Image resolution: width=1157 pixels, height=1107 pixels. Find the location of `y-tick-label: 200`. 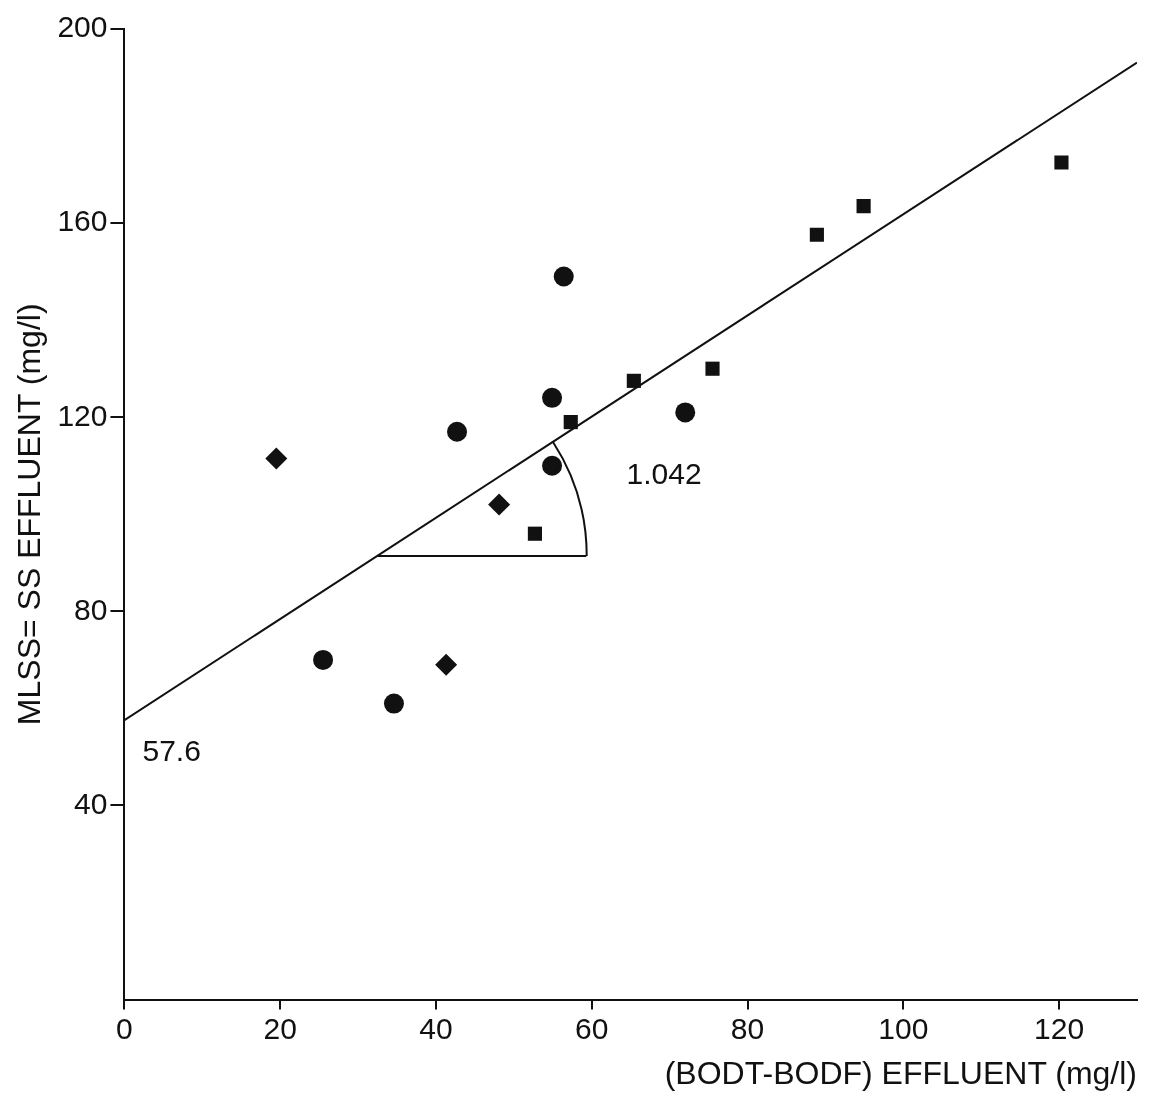

y-tick-label: 200 is located at coordinates (82, 27).